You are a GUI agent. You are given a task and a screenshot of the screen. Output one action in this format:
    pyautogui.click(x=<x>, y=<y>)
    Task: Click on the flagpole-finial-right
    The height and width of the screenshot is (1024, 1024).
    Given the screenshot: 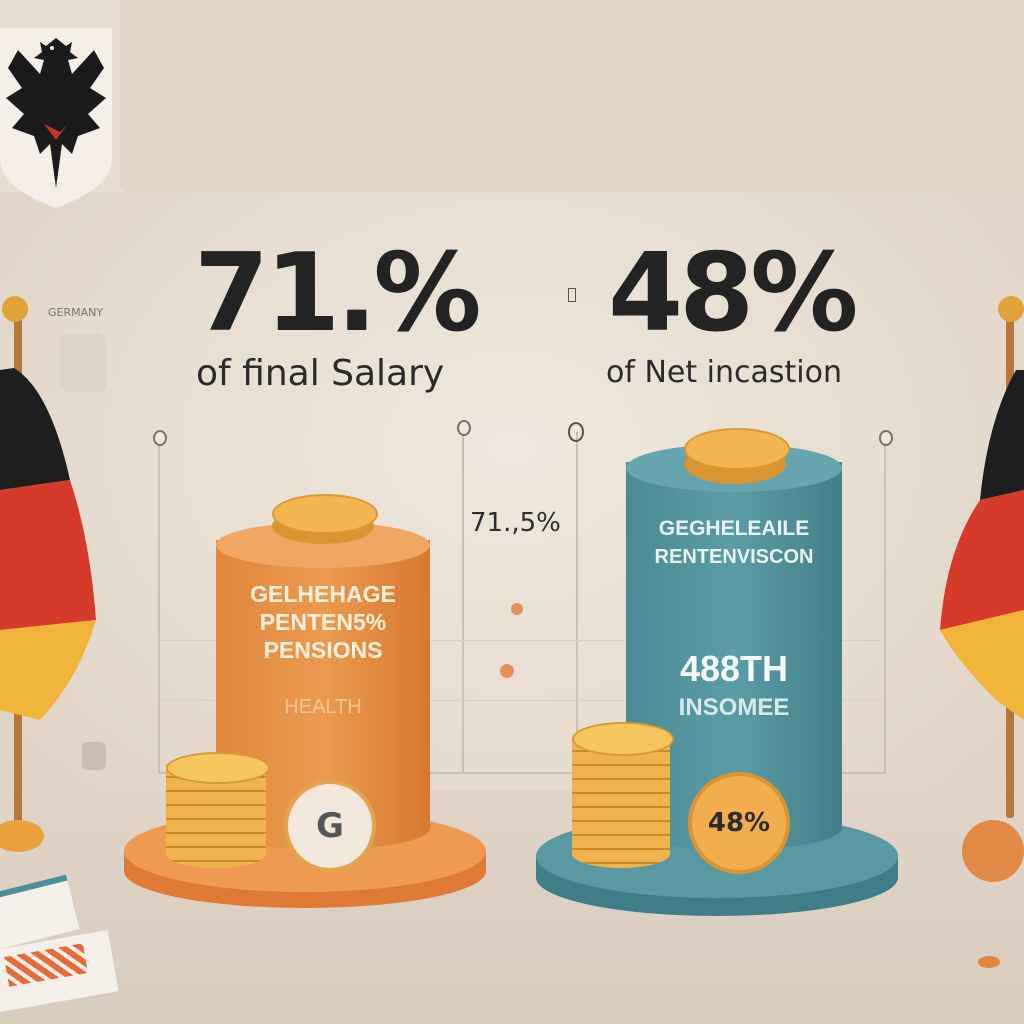 What is the action you would take?
    pyautogui.click(x=1011, y=309)
    